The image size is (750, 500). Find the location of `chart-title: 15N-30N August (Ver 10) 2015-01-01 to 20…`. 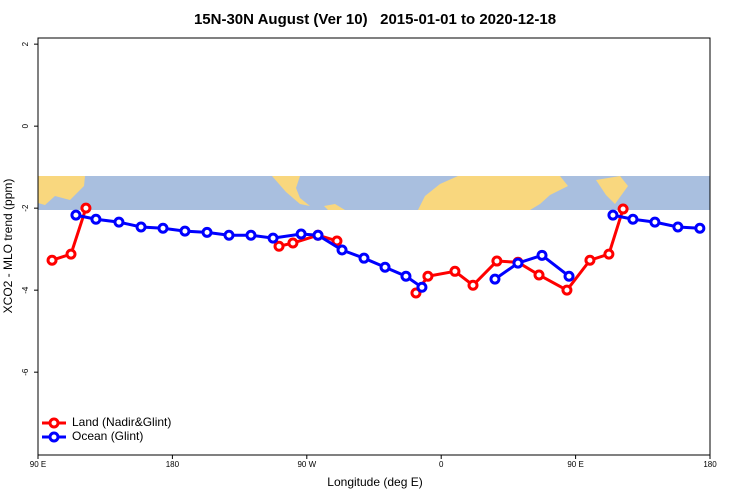

chart-title: 15N-30N August (Ver 10) 2015-01-01 to 20… is located at coordinates (375, 19).